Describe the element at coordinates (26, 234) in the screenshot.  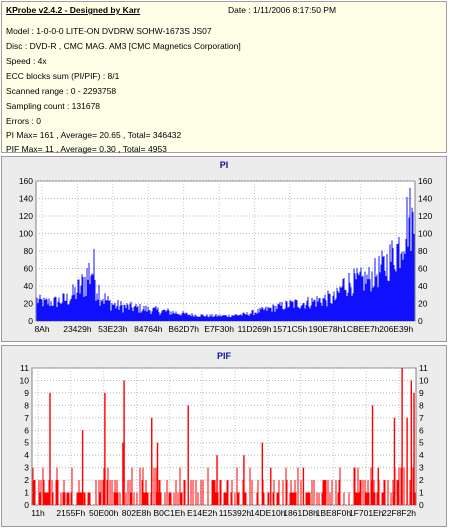
I see `pi-ytick-left: 100` at that location.